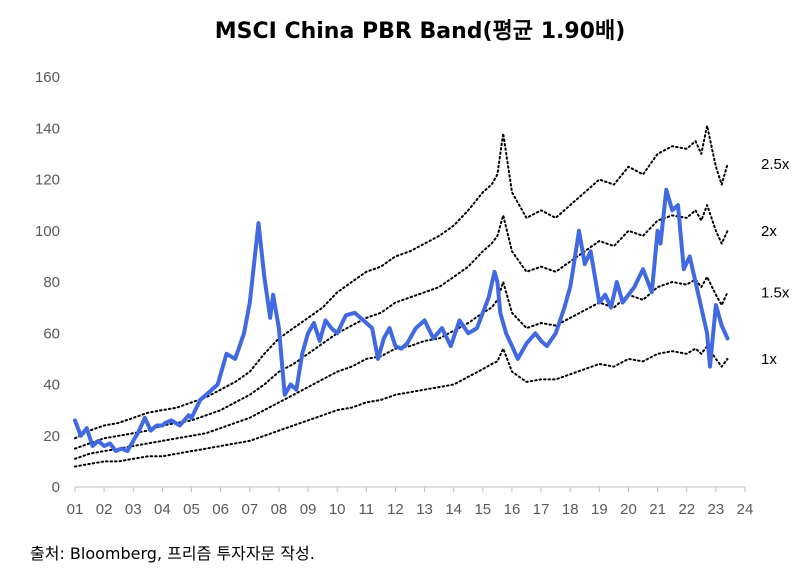 The height and width of the screenshot is (570, 808). I want to click on y-tick-label: 40, so click(51, 385).